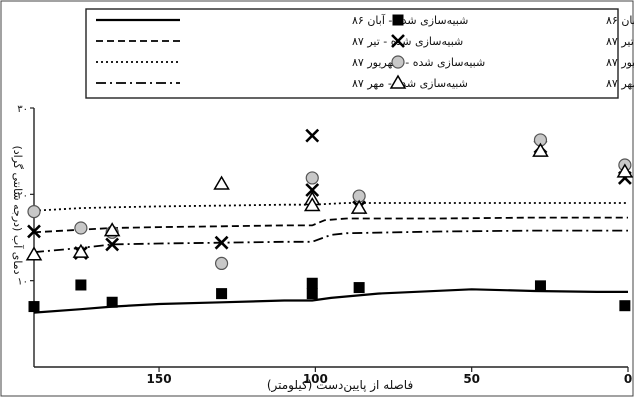 The image size is (634, 397). Describe the element at coordinates (471, 379) in the screenshot. I see `x-tick-label: 50` at that location.